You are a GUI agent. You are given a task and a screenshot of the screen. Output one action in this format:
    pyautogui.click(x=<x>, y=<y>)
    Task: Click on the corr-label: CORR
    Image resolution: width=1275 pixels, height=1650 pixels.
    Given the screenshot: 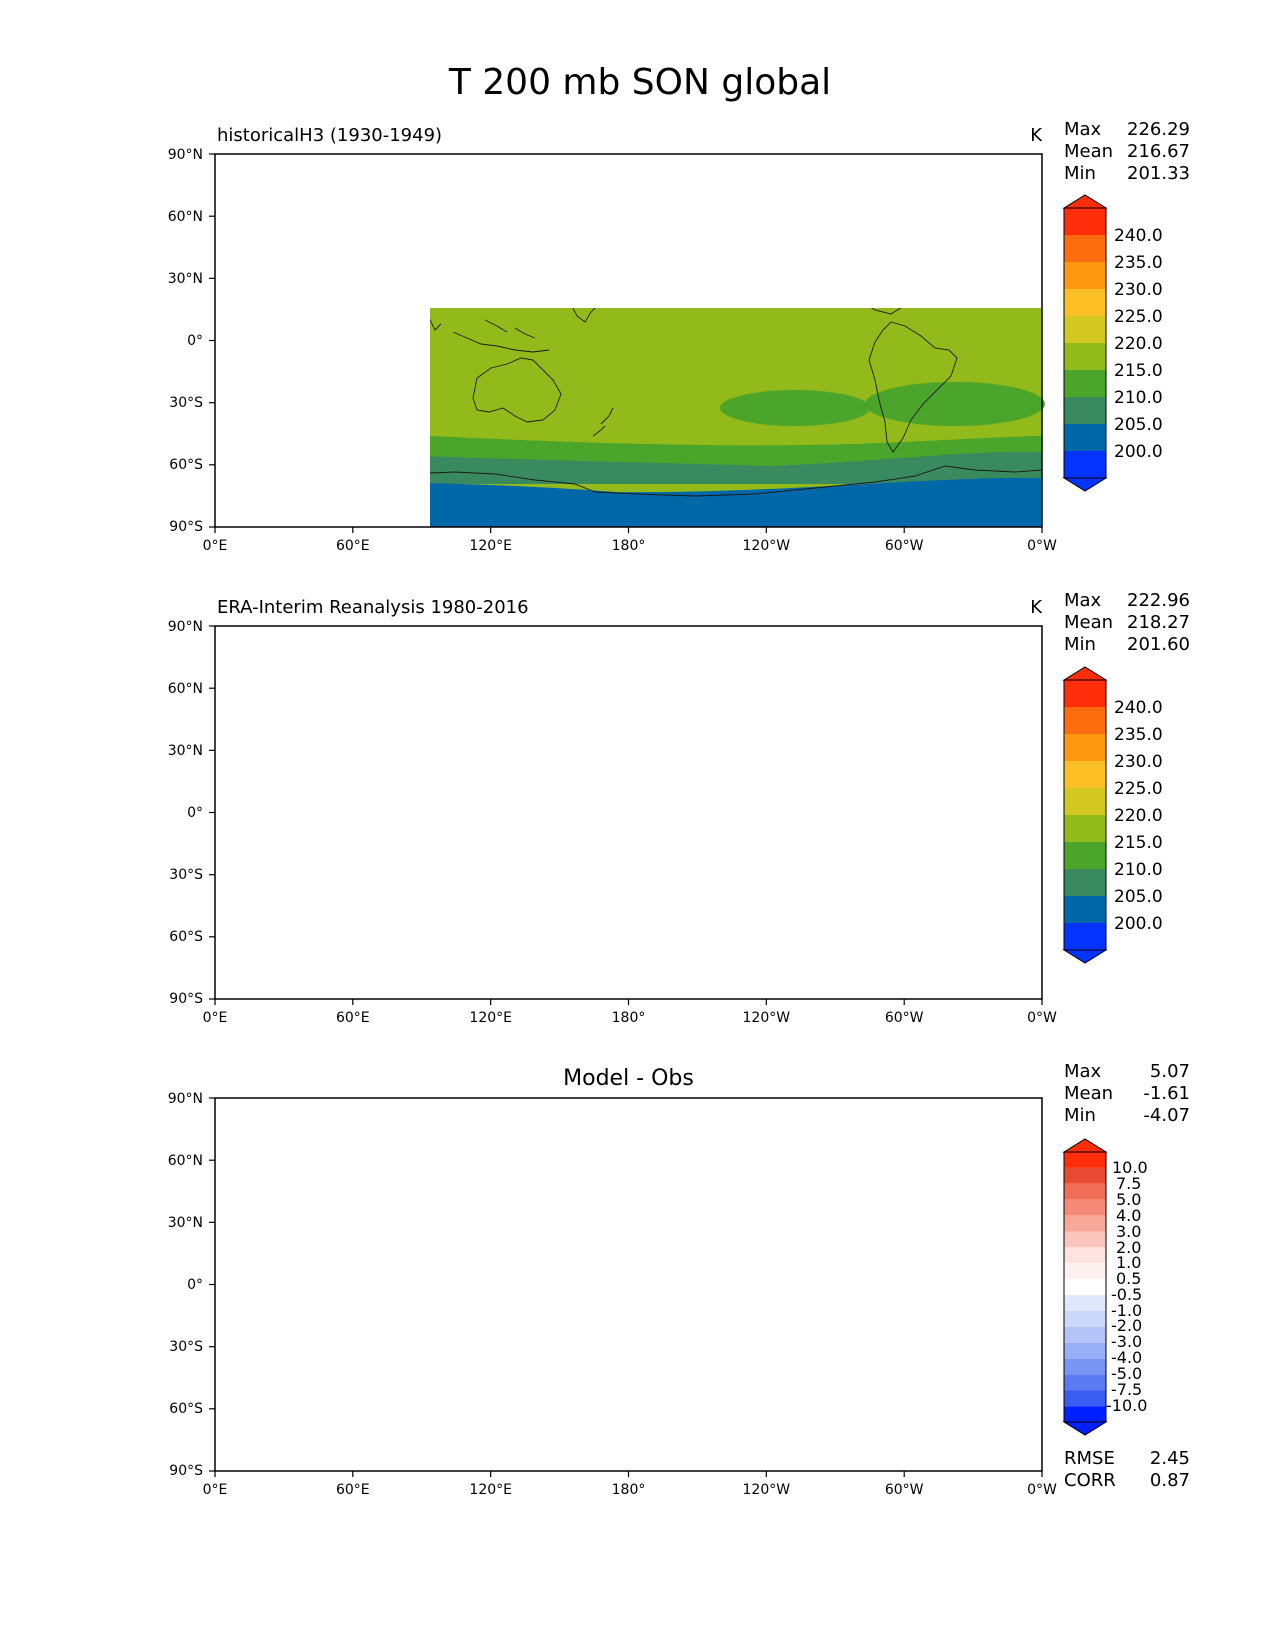 What is the action you would take?
    pyautogui.click(x=1090, y=1480)
    